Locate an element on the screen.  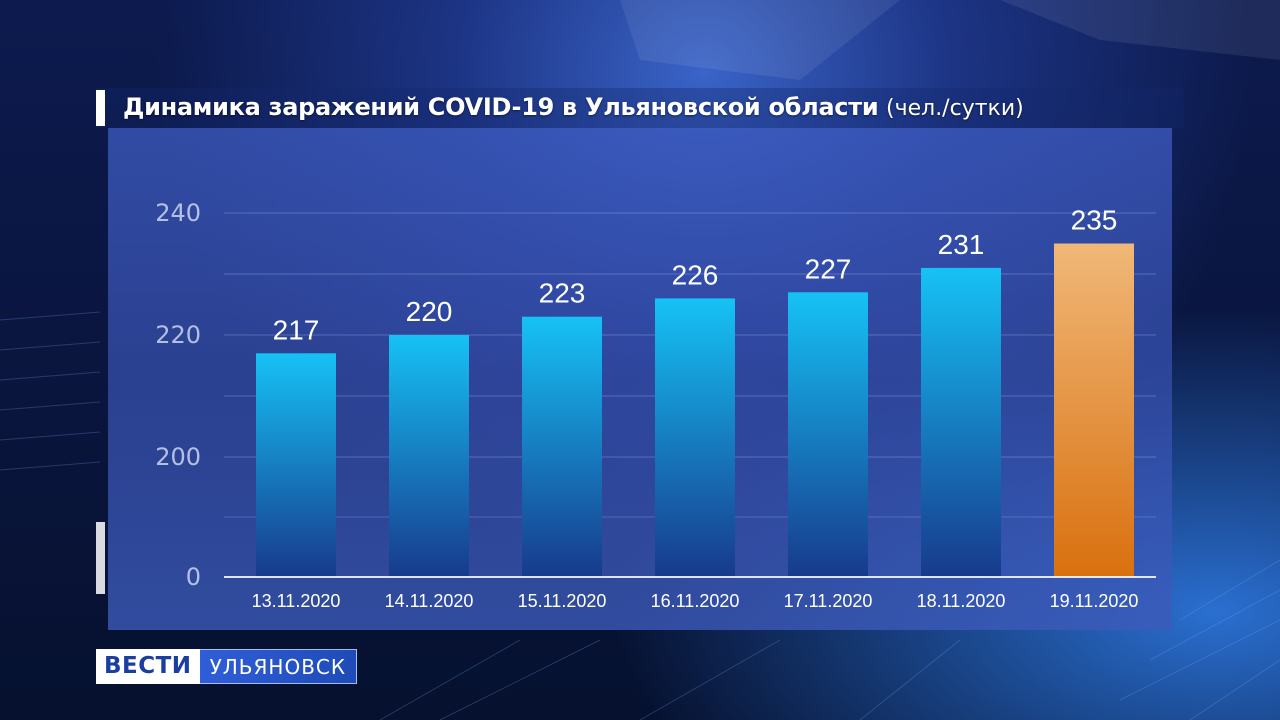
bar-19.11.2020 is located at coordinates (1094, 410).